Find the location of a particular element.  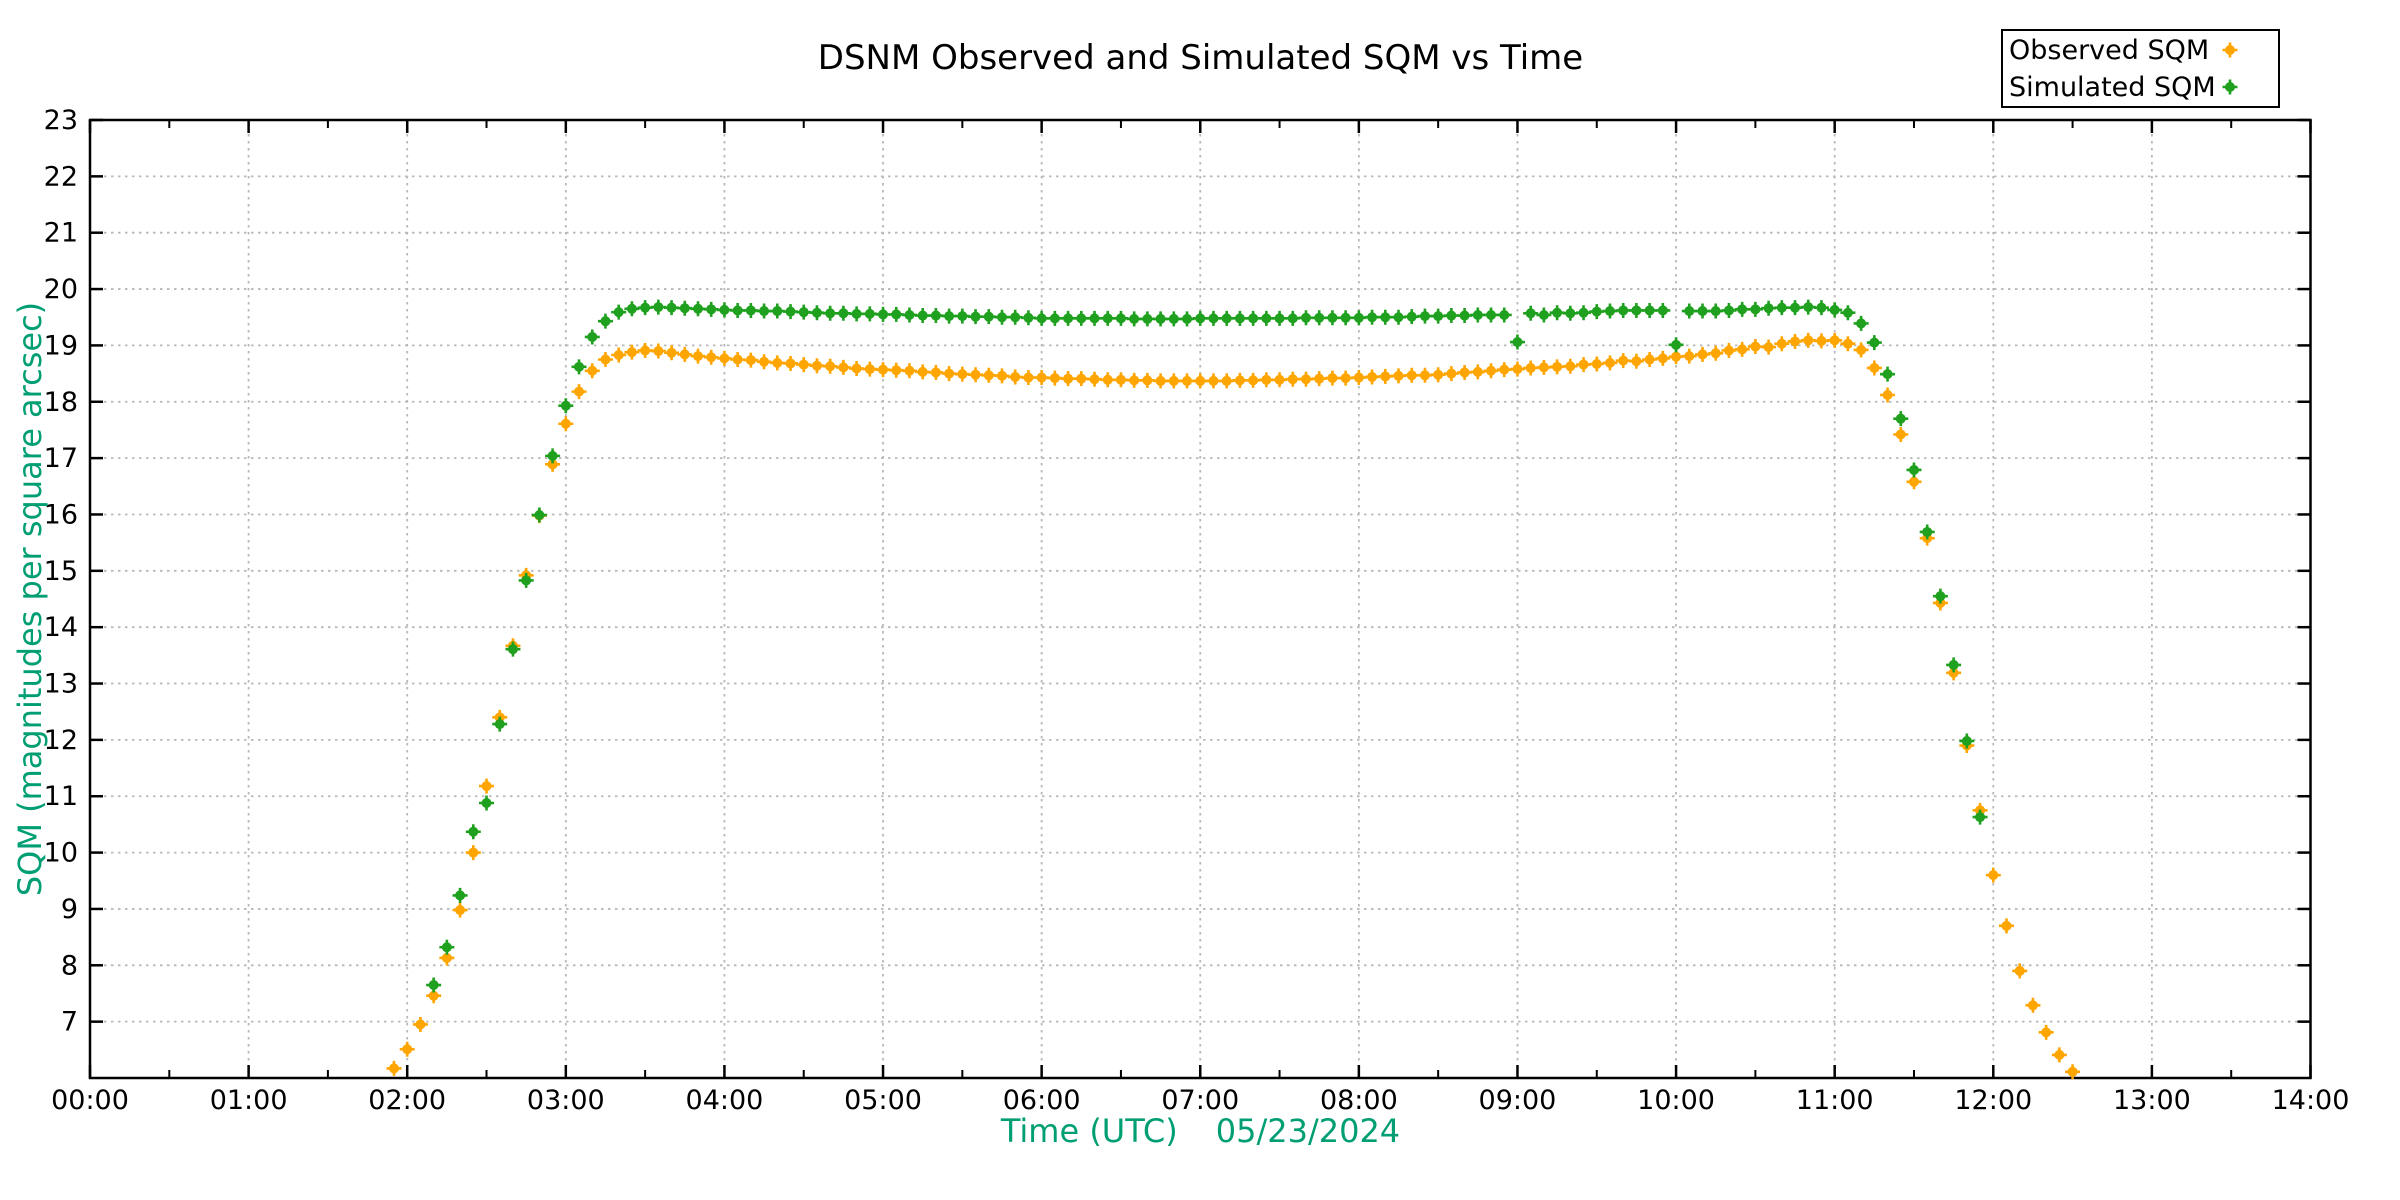

svg-text: 13 is located at coordinates (61, 684).